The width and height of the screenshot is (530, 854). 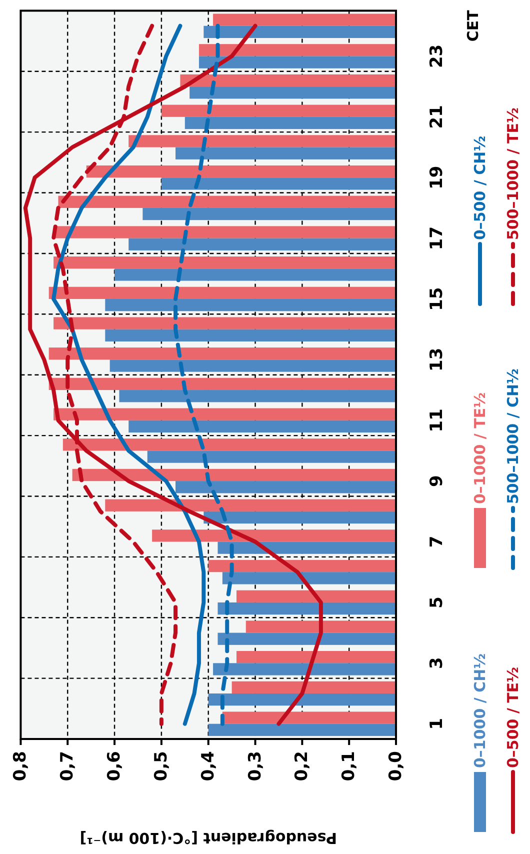 I want to click on y-tick-label: 11, so click(x=437, y=420).